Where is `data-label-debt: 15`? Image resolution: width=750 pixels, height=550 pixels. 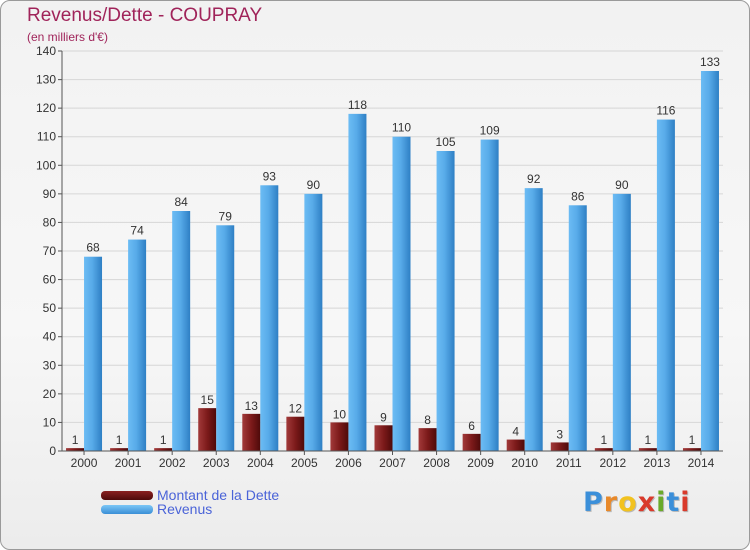 data-label-debt: 15 is located at coordinates (208, 400).